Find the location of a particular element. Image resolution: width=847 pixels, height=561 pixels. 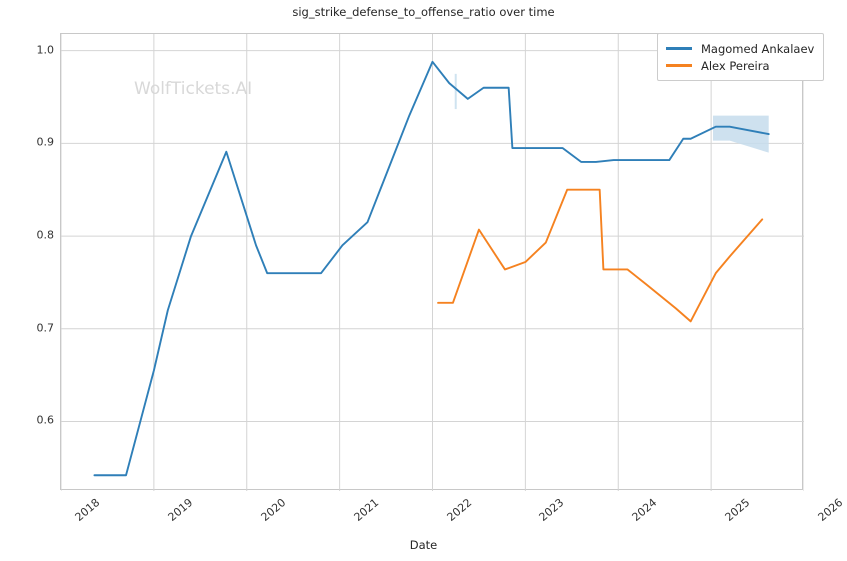

y-tick-label: 0.6 is located at coordinates (45, 420).